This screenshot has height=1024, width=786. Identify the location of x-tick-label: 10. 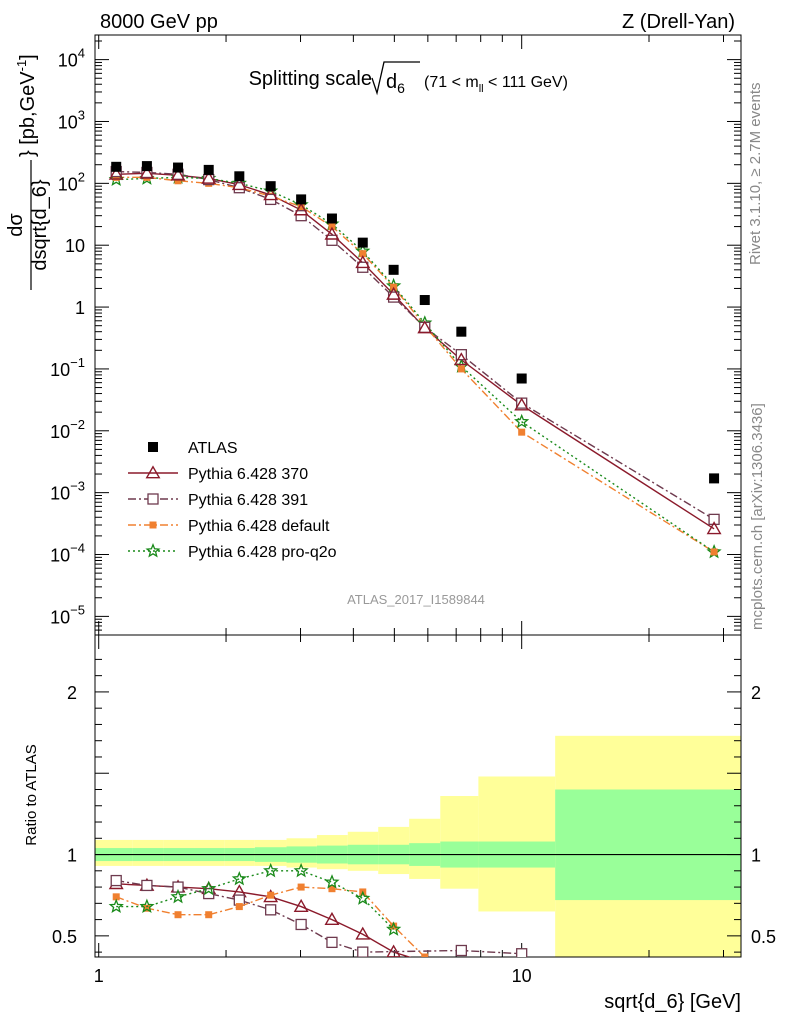
(522, 976).